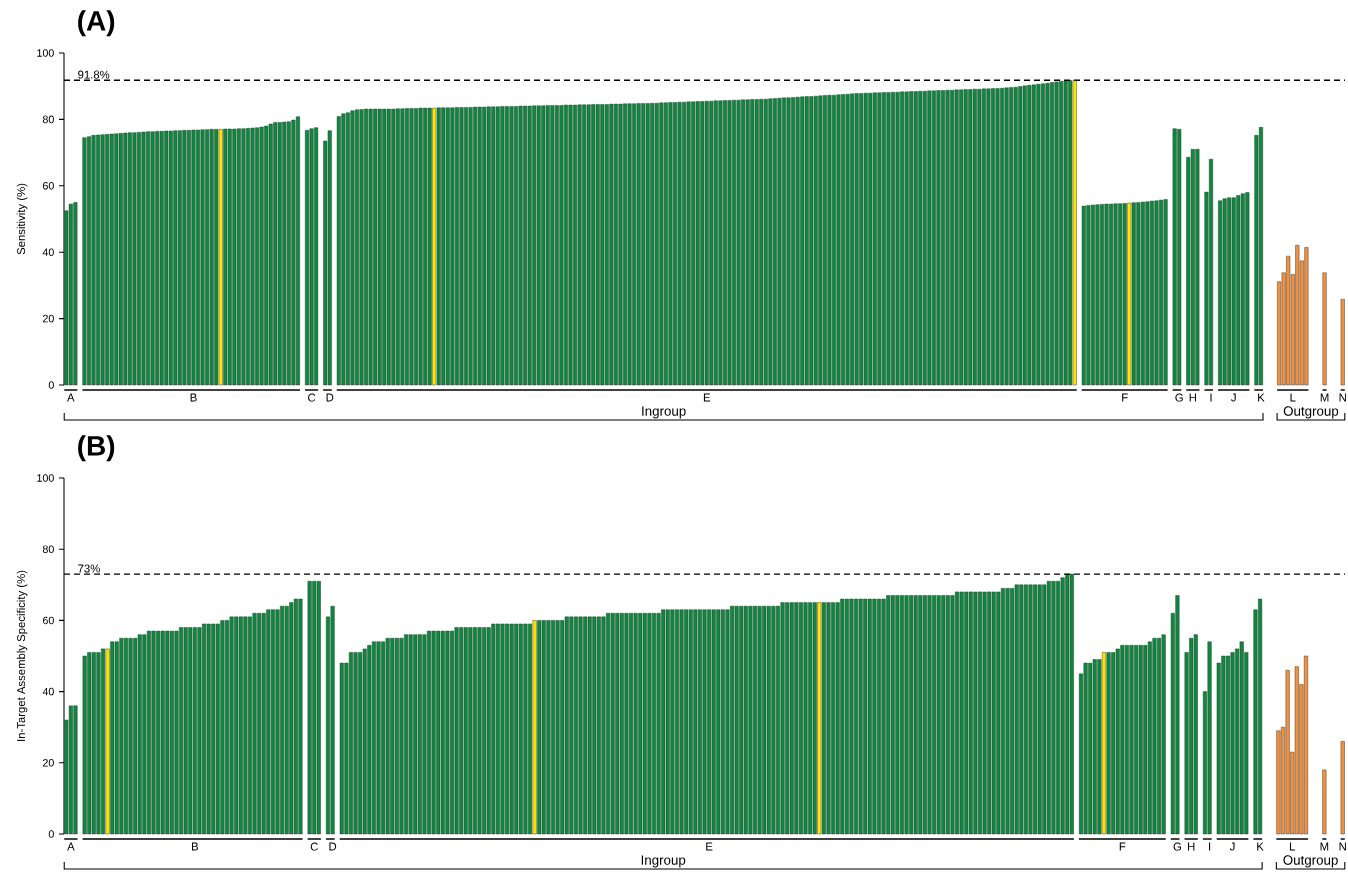 The height and width of the screenshot is (872, 1348). What do you see at coordinates (51, 385) in the screenshot?
I see `y-tick-label: 0` at bounding box center [51, 385].